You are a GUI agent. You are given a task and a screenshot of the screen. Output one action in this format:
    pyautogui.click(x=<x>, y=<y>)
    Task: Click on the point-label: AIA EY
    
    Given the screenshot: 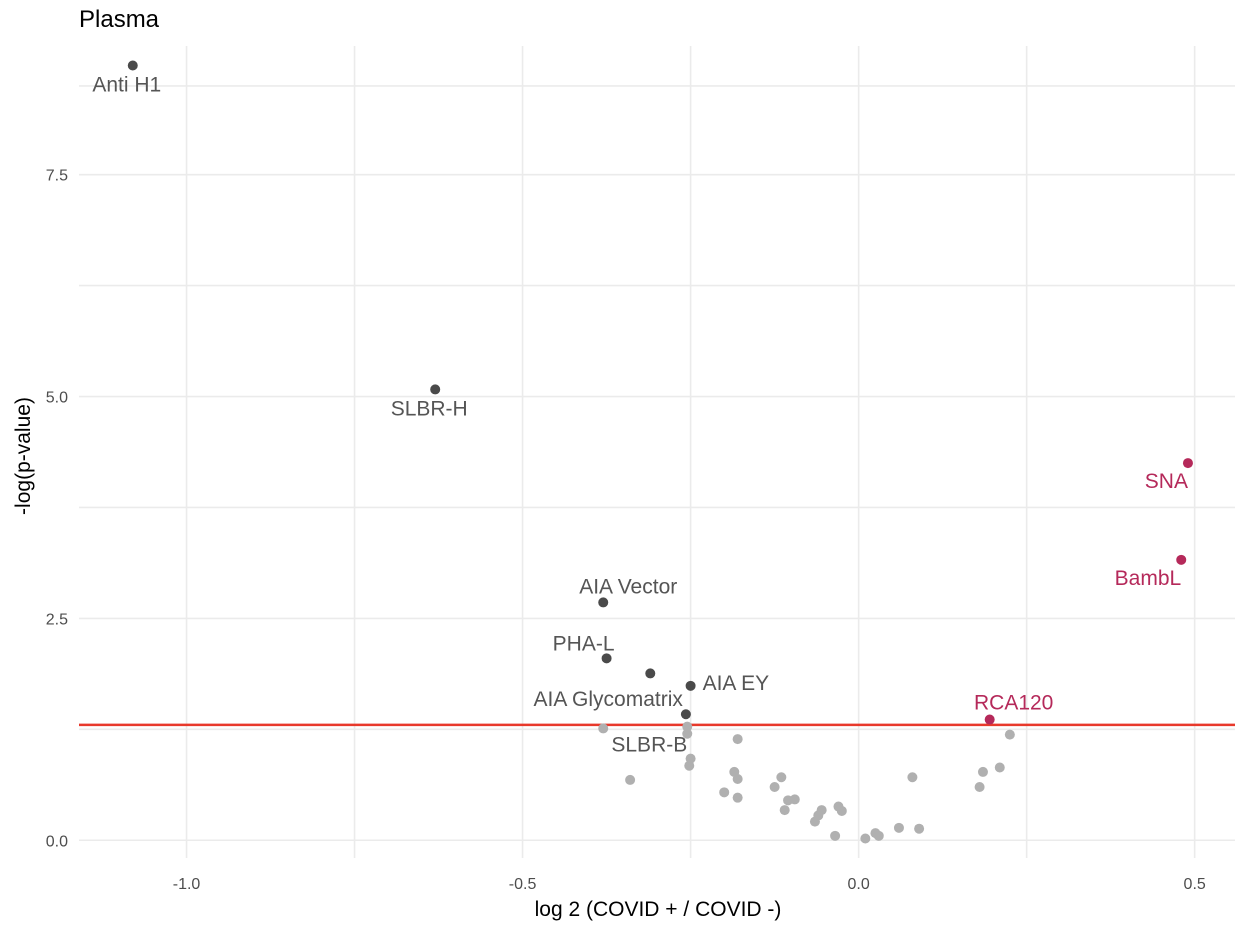 What is the action you would take?
    pyautogui.click(x=736, y=683)
    